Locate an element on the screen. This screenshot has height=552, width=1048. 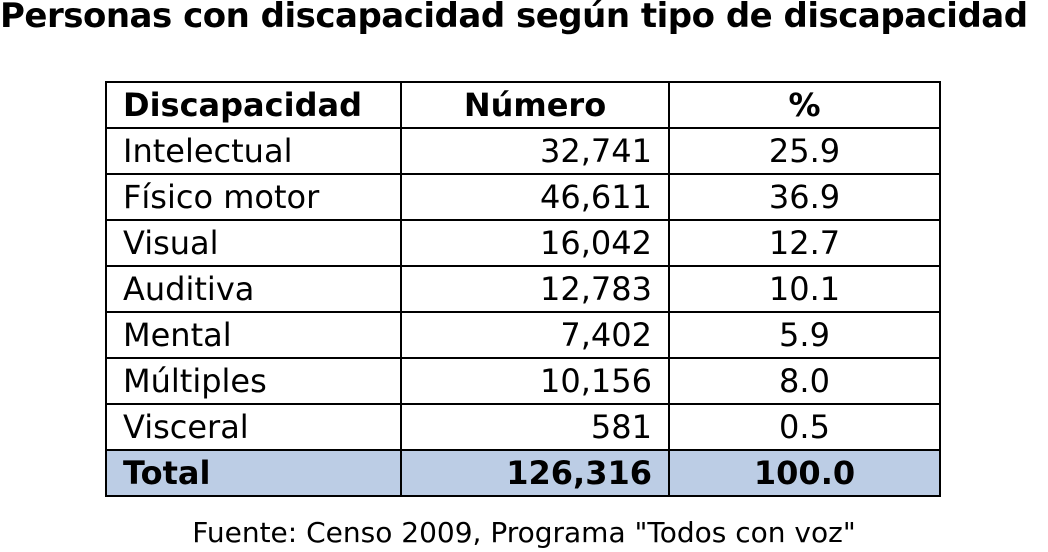
row-percent: 0.5 is located at coordinates (804, 427).